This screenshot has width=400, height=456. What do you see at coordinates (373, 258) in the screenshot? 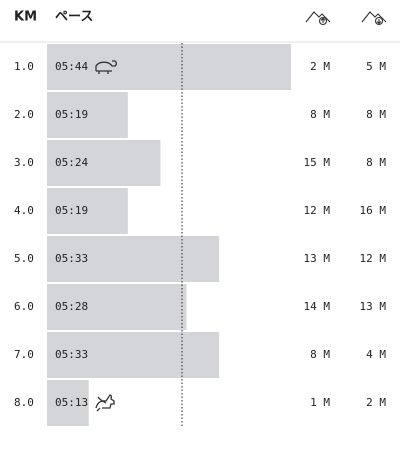
I see `elevation-loss: 12 M` at bounding box center [373, 258].